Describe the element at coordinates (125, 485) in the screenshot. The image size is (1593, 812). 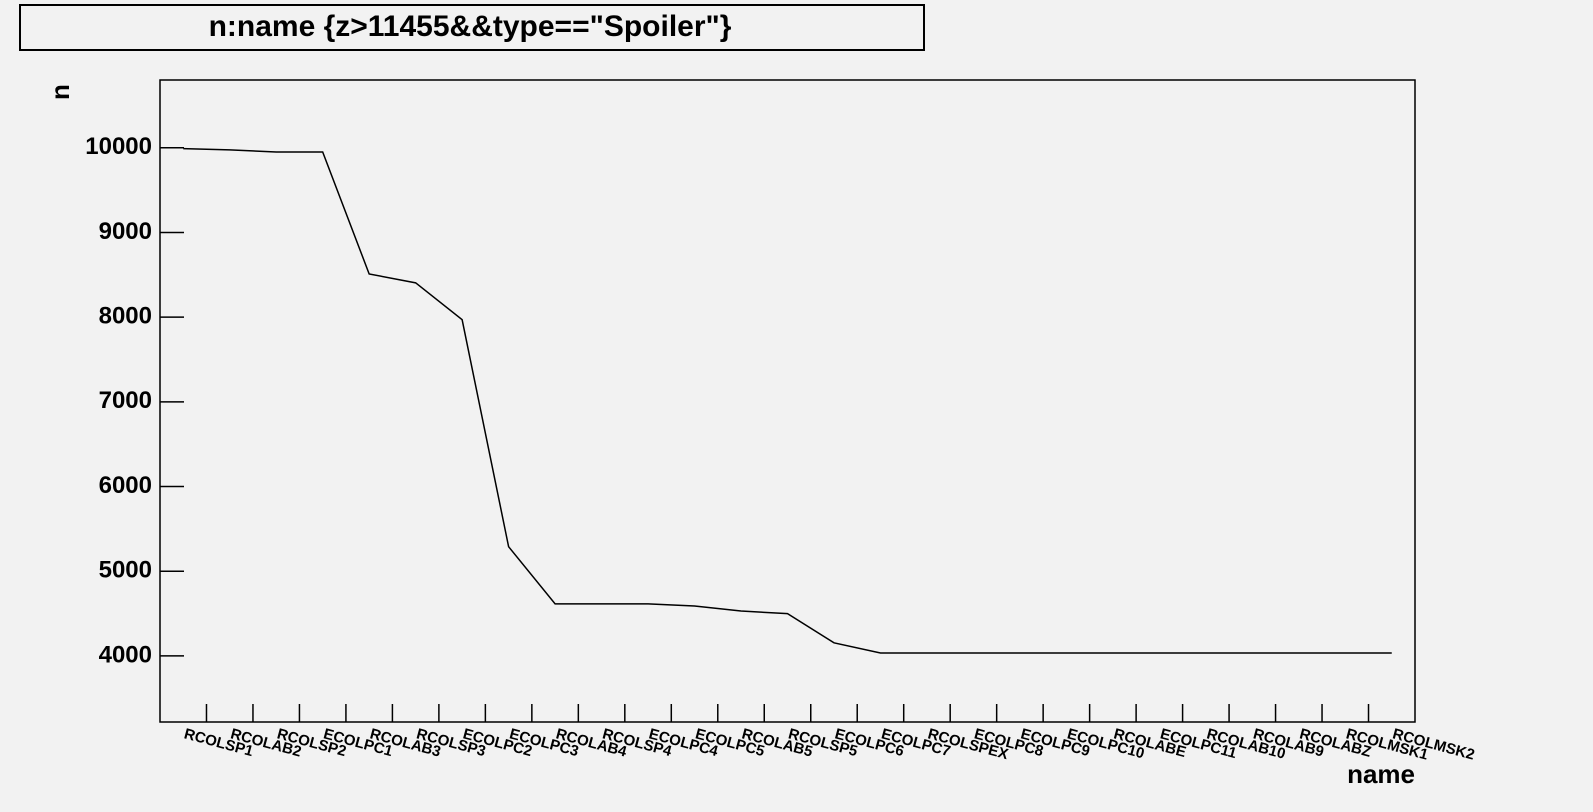
I see `y-tick-label: 6000` at that location.